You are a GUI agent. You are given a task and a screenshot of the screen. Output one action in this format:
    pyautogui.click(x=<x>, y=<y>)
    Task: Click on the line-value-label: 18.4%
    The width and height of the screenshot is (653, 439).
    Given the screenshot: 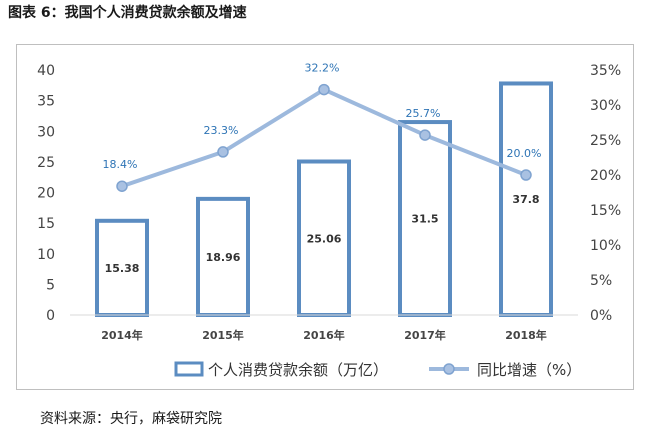 What is the action you would take?
    pyautogui.click(x=120, y=164)
    